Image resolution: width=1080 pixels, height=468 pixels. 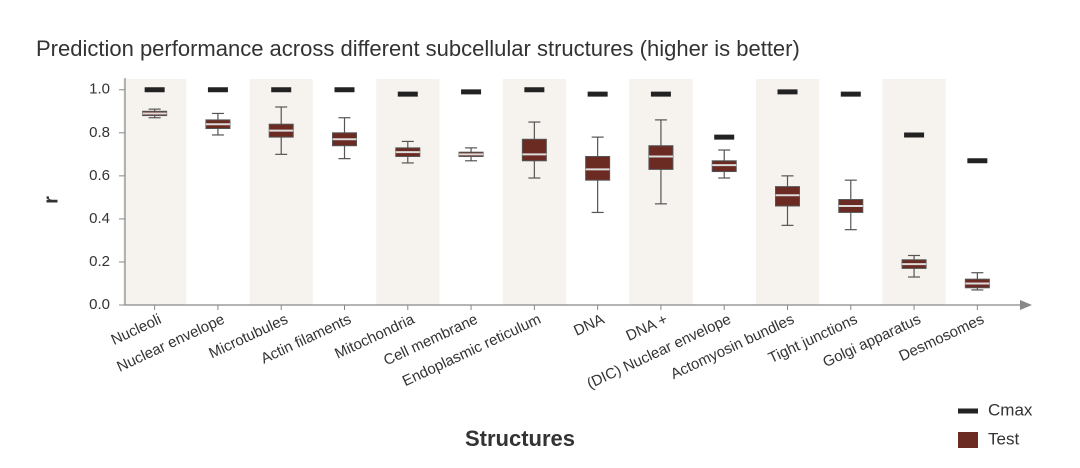 I want to click on legend-label: Cmax, so click(x=1010, y=409).